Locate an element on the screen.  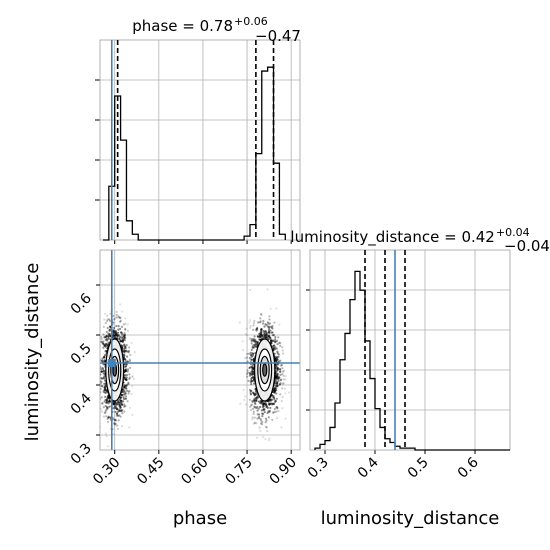
x-tick-label: 0.4 is located at coordinates (368, 467).